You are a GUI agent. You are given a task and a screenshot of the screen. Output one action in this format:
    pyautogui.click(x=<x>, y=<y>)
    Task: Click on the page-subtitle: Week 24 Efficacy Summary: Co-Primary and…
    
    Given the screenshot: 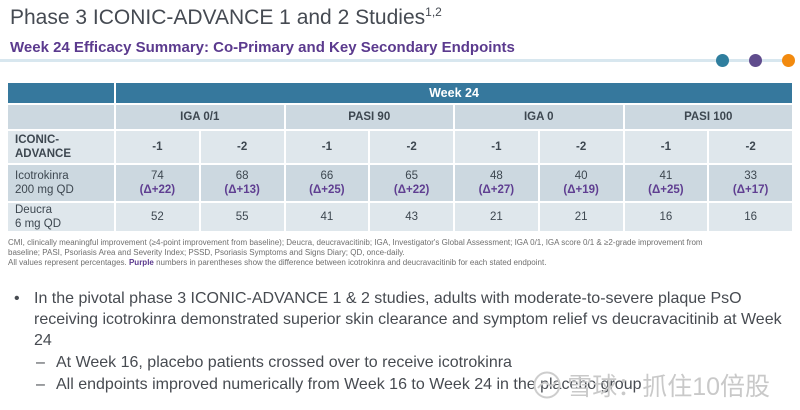 What is the action you would take?
    pyautogui.click(x=262, y=47)
    